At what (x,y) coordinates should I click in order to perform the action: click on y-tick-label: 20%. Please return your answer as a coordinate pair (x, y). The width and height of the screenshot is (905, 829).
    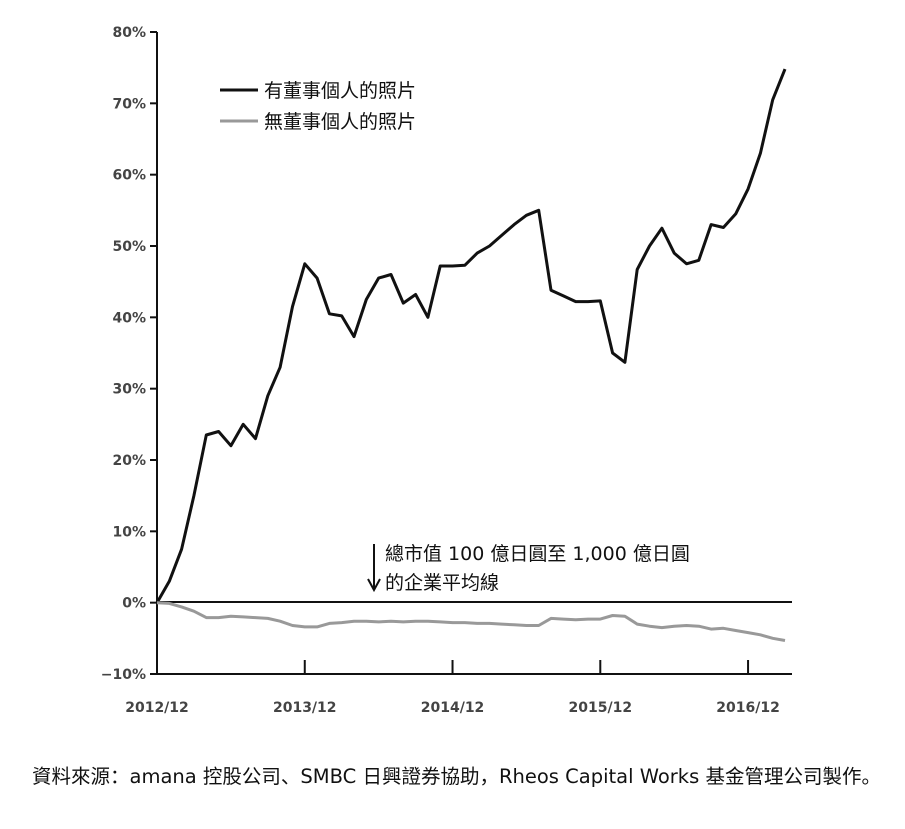
    Looking at the image, I should click on (129, 461).